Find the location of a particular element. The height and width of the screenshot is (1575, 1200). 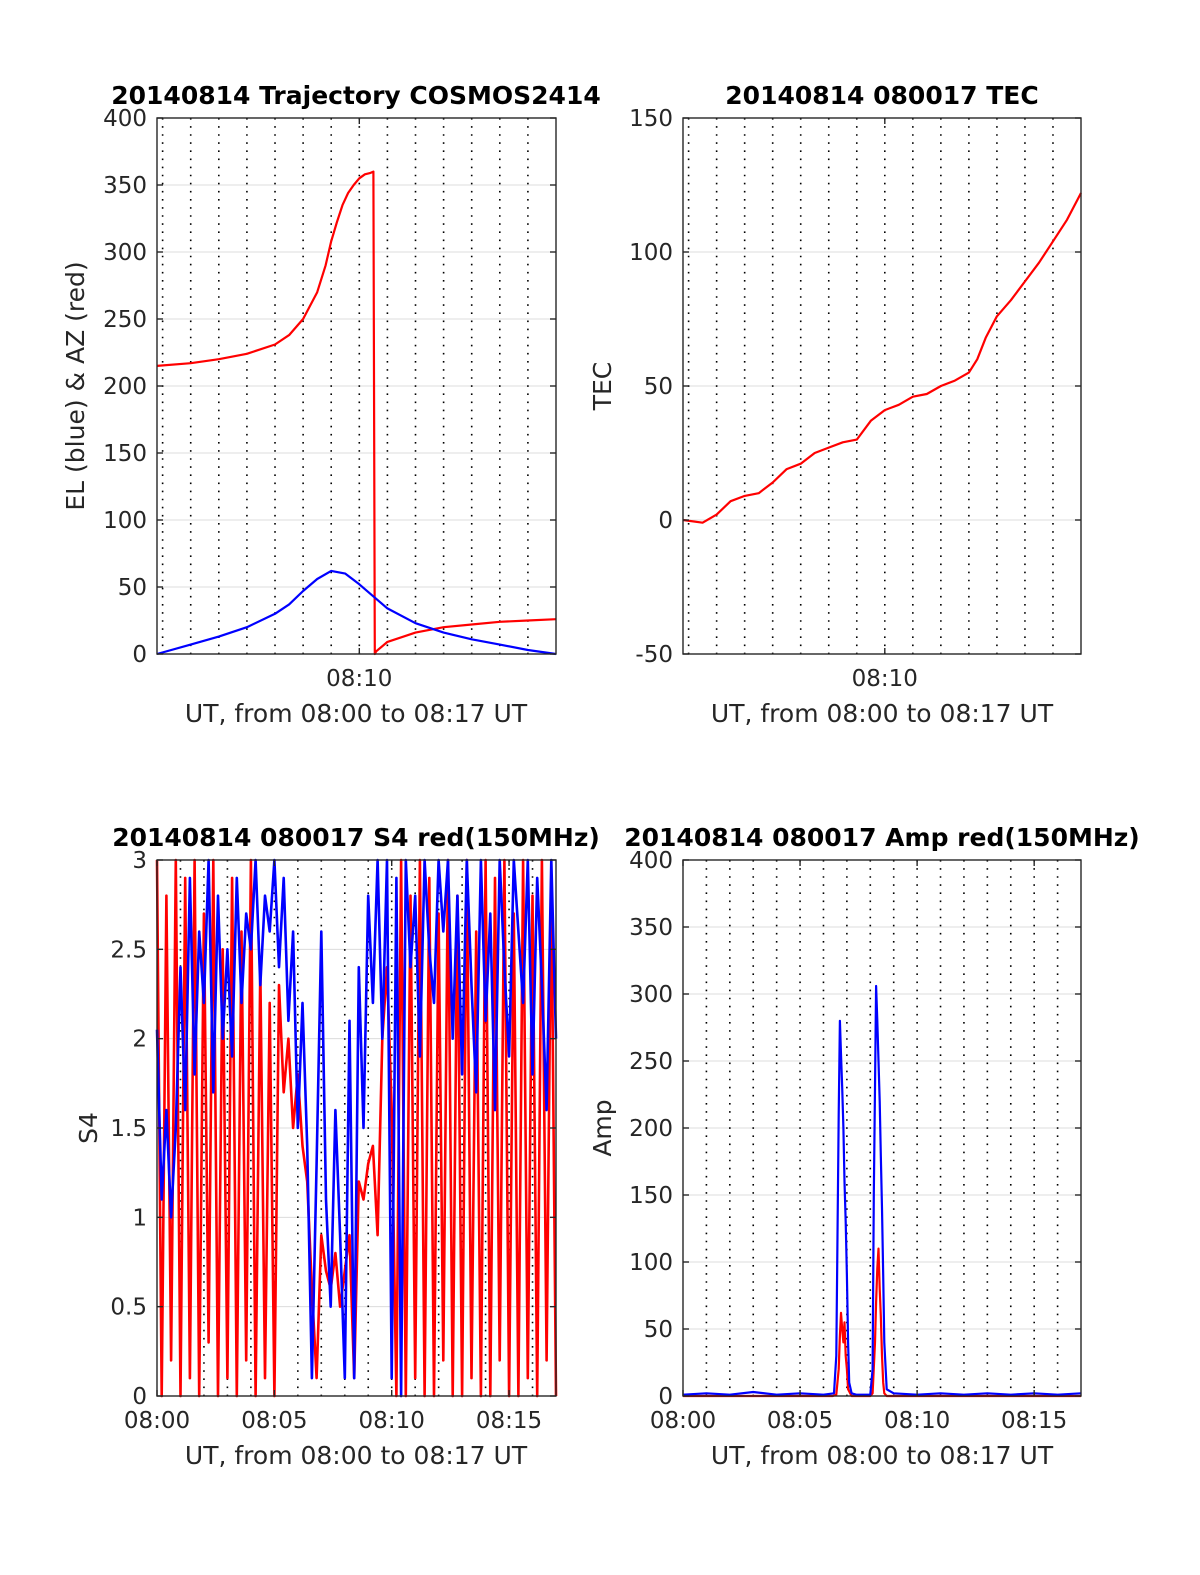

y-axis: 0 0.5 1 1.5 2 2.5 3 is located at coordinates (333, 1129).